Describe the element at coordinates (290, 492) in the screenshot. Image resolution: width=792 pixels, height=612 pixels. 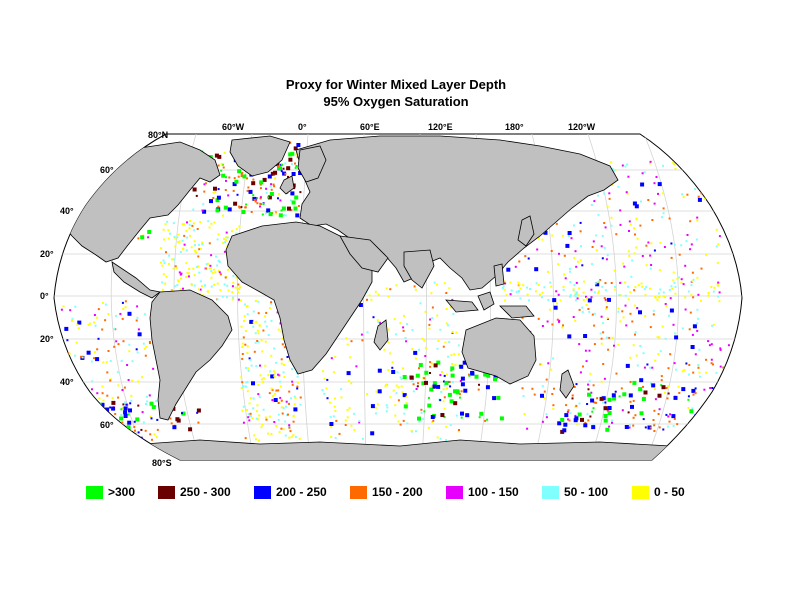
I see `legend-item-200-250: 200 - 250` at that location.